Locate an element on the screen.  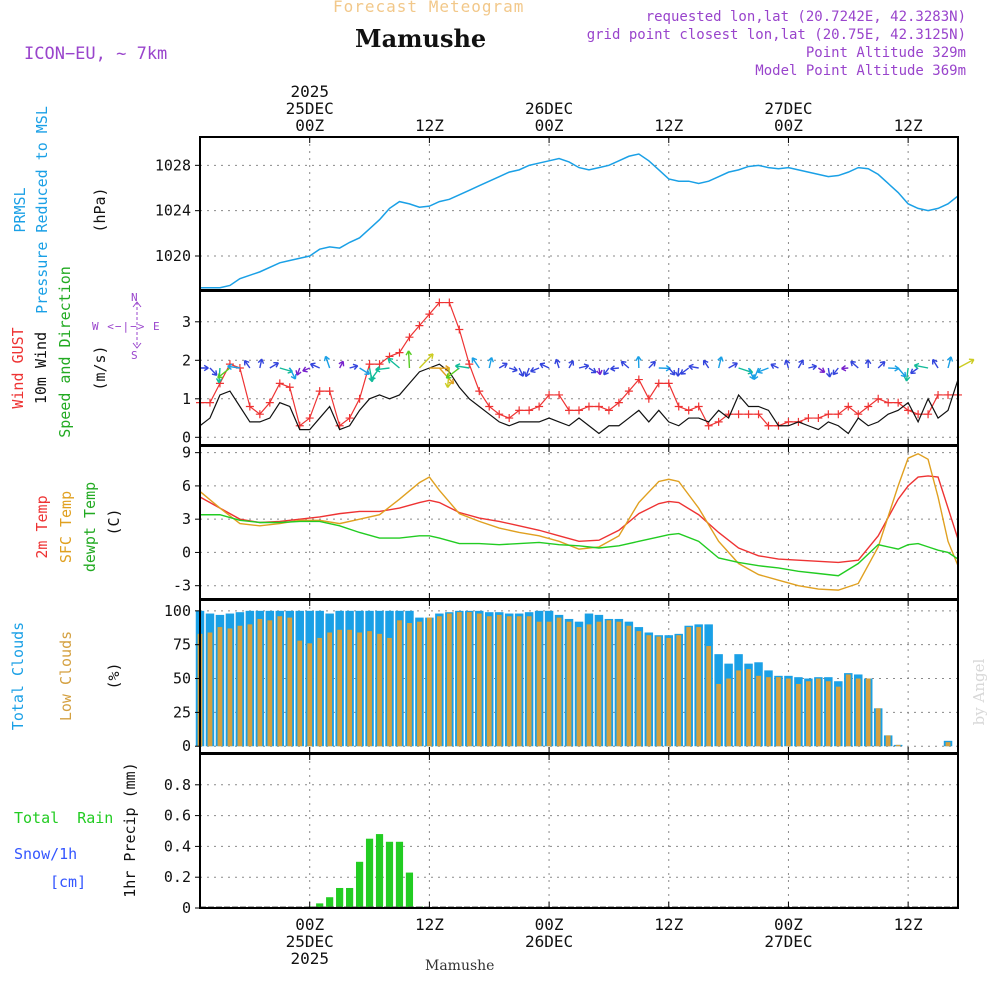
total-rain-label: Total Rain is located at coordinates (64, 818).